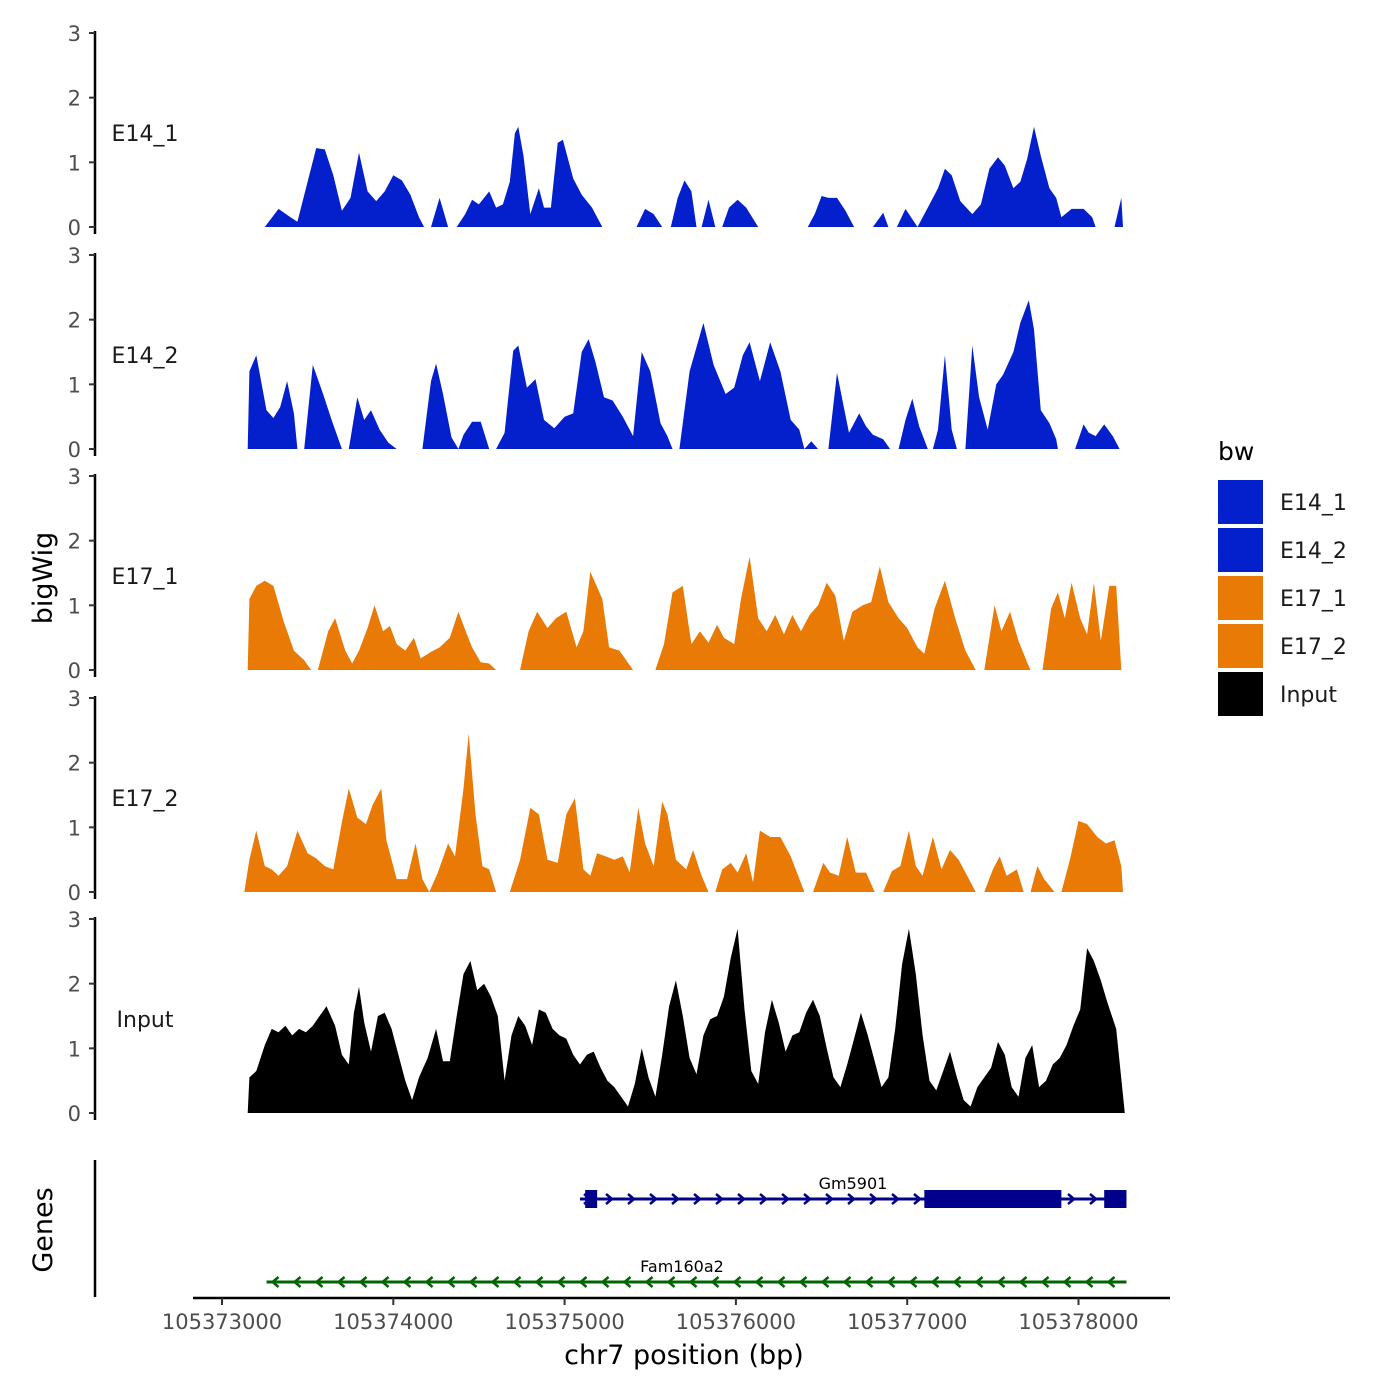 Image resolution: width=1400 pixels, height=1400 pixels. I want to click on track-Input: 0 1 2 3 Input, so click(596, 1017).